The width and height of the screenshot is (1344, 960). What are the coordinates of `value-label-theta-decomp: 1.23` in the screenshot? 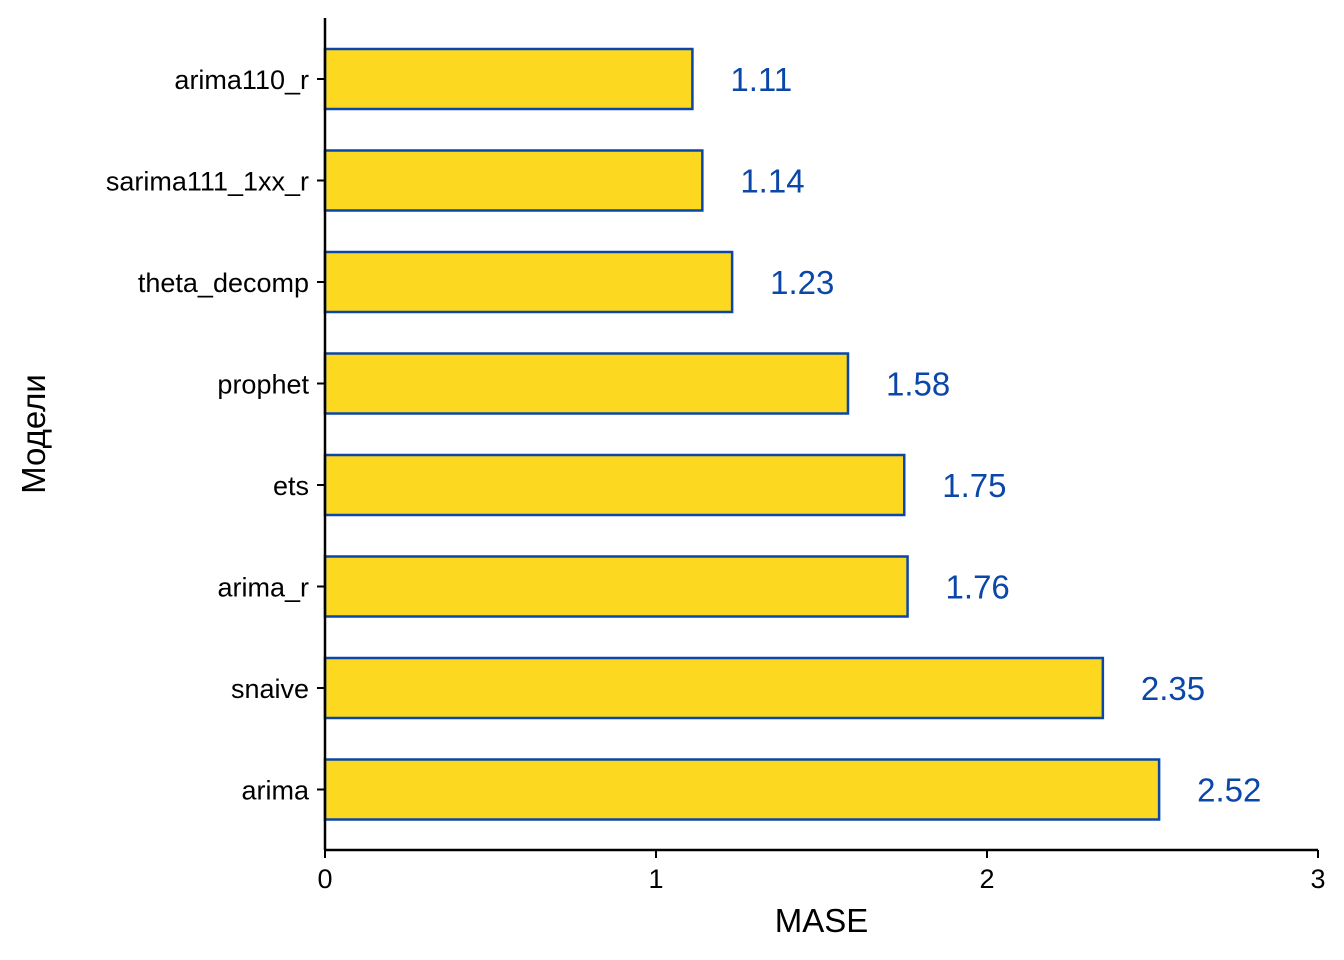 It's located at (802, 282).